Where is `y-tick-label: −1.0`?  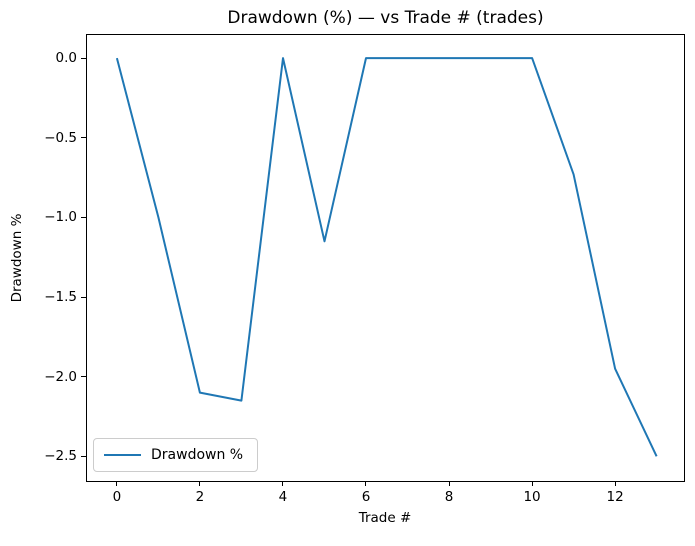 y-tick-label: −1.0 is located at coordinates (60, 217).